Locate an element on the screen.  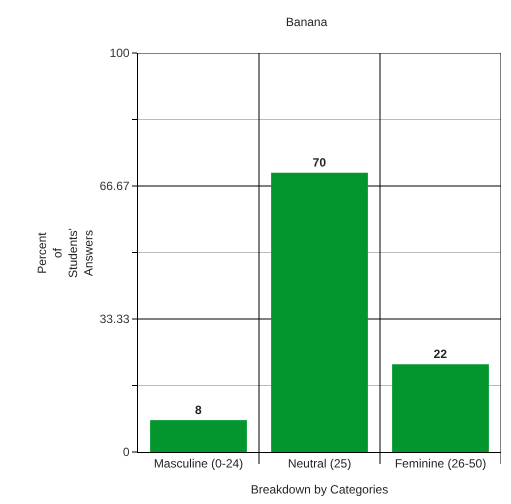
y-tick-label: 100 is located at coordinates (120, 53).